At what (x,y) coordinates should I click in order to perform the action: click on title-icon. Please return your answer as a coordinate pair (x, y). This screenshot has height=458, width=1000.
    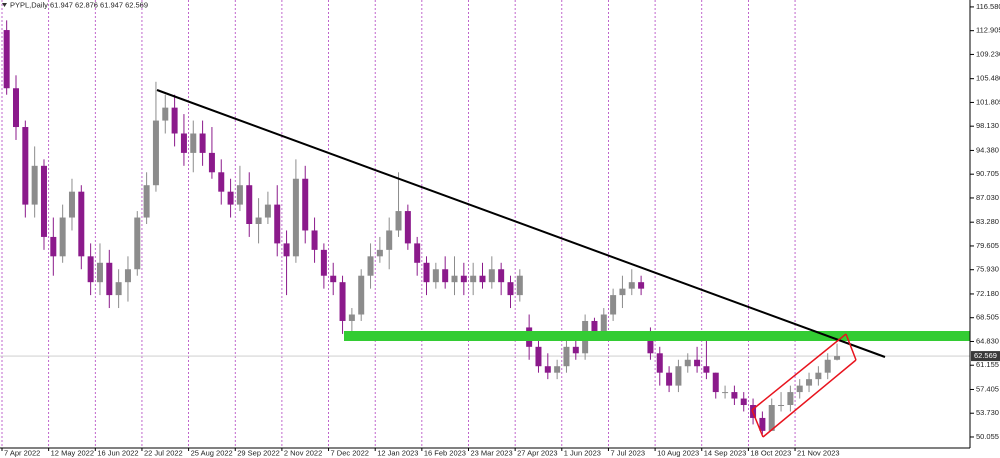
    Looking at the image, I should click on (4, 5).